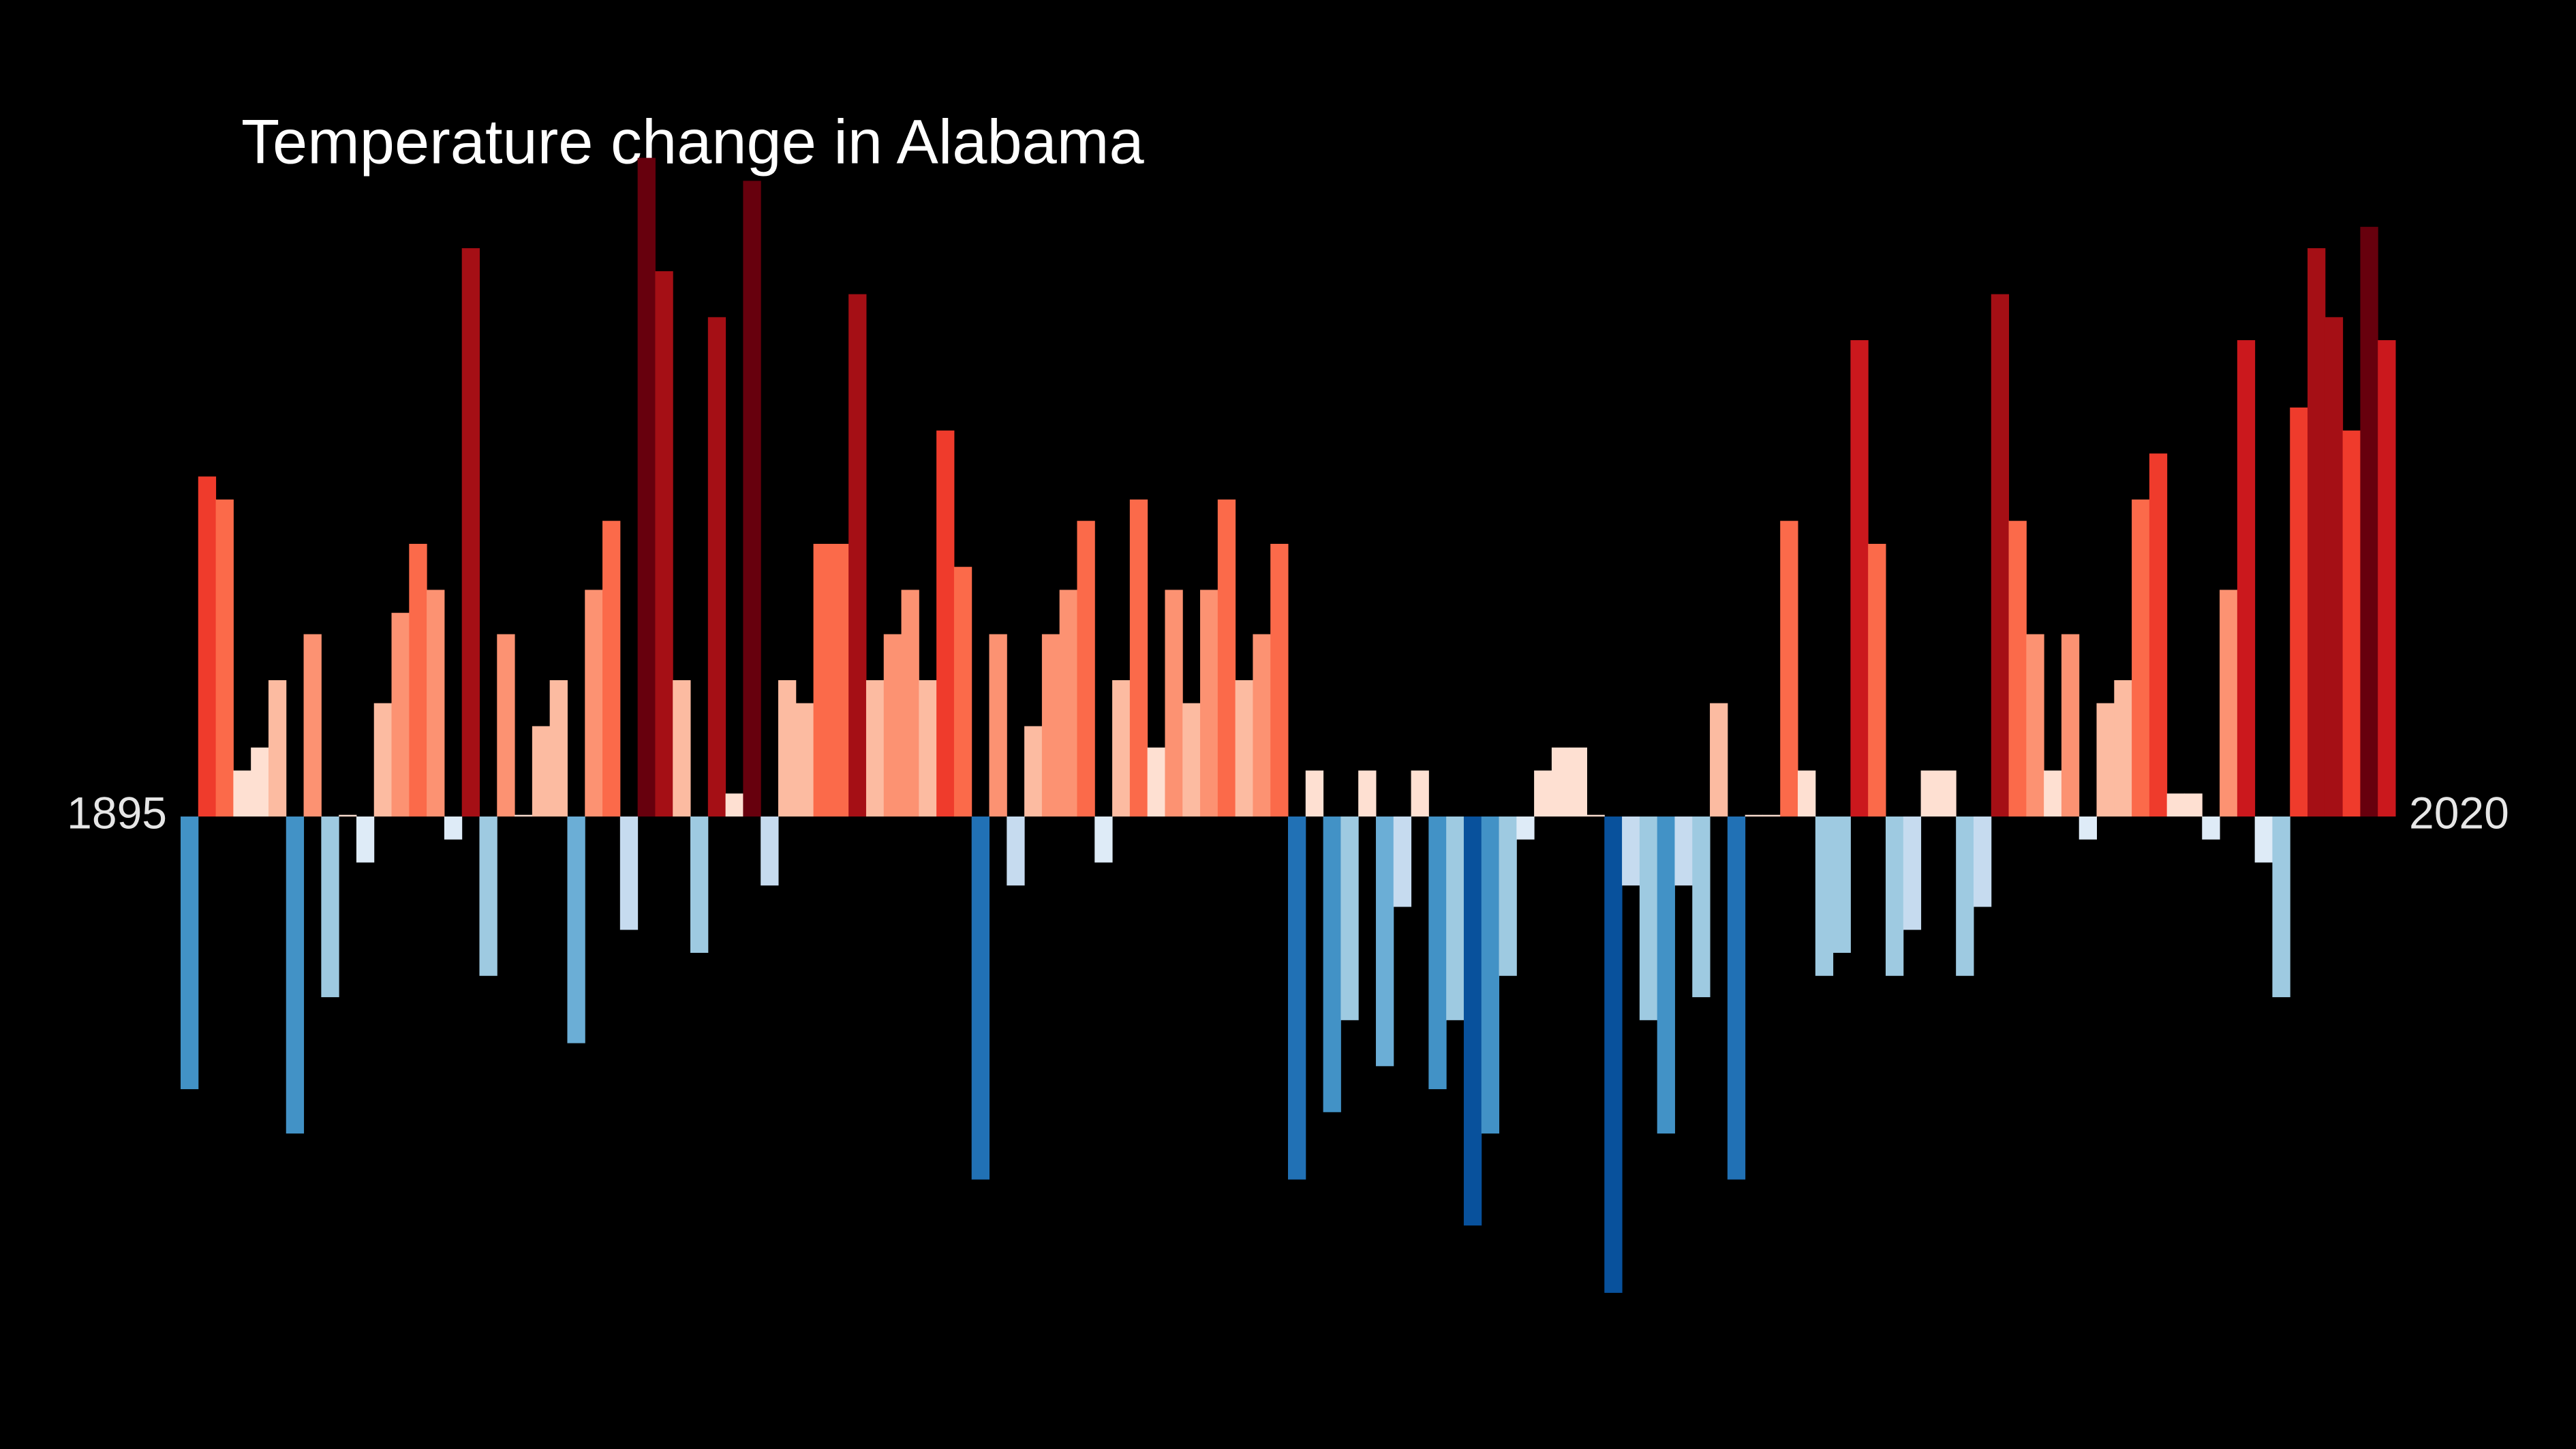 The height and width of the screenshot is (1449, 2576). Describe the element at coordinates (2459, 813) in the screenshot. I see `year-label: 2020` at that location.